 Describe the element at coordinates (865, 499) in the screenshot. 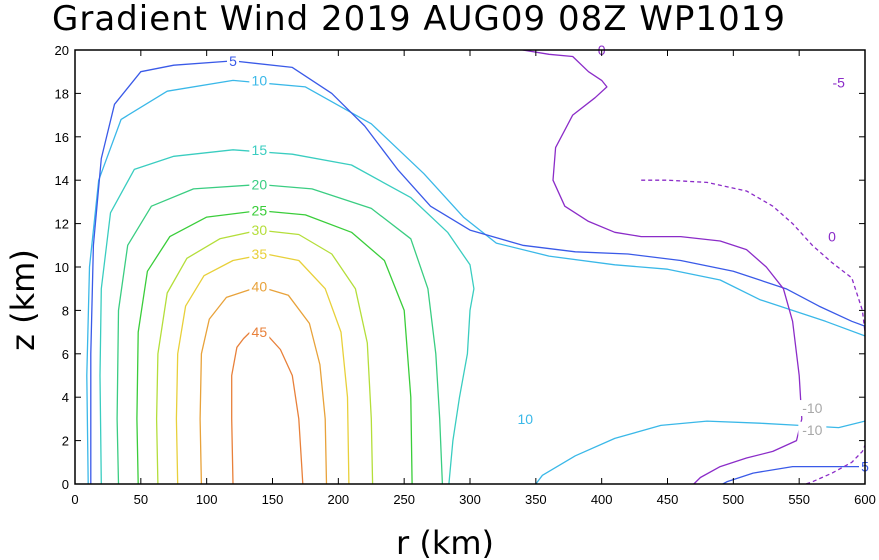

I see `x-tick-label: 600` at that location.